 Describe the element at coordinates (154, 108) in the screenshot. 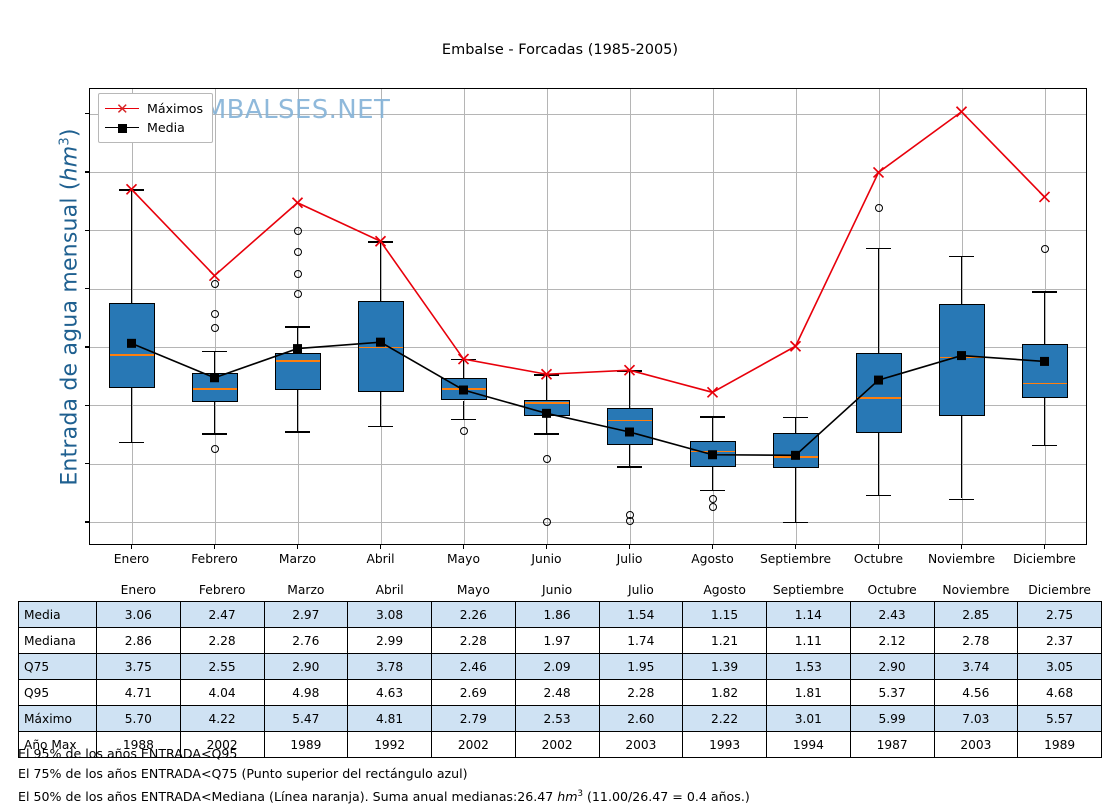

I see `legend-item-maximos: ✕ Máximos` at that location.